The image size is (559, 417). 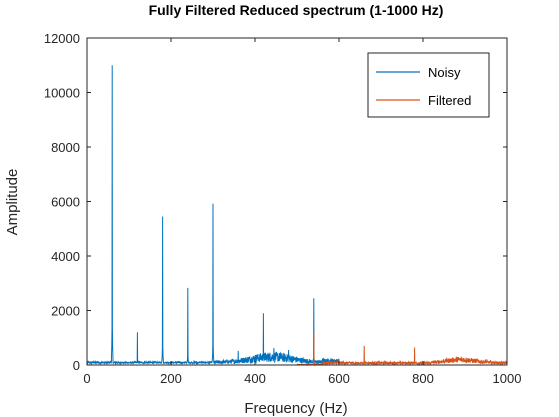 What do you see at coordinates (62, 38) in the screenshot?
I see `y-tick-label: 12000` at bounding box center [62, 38].